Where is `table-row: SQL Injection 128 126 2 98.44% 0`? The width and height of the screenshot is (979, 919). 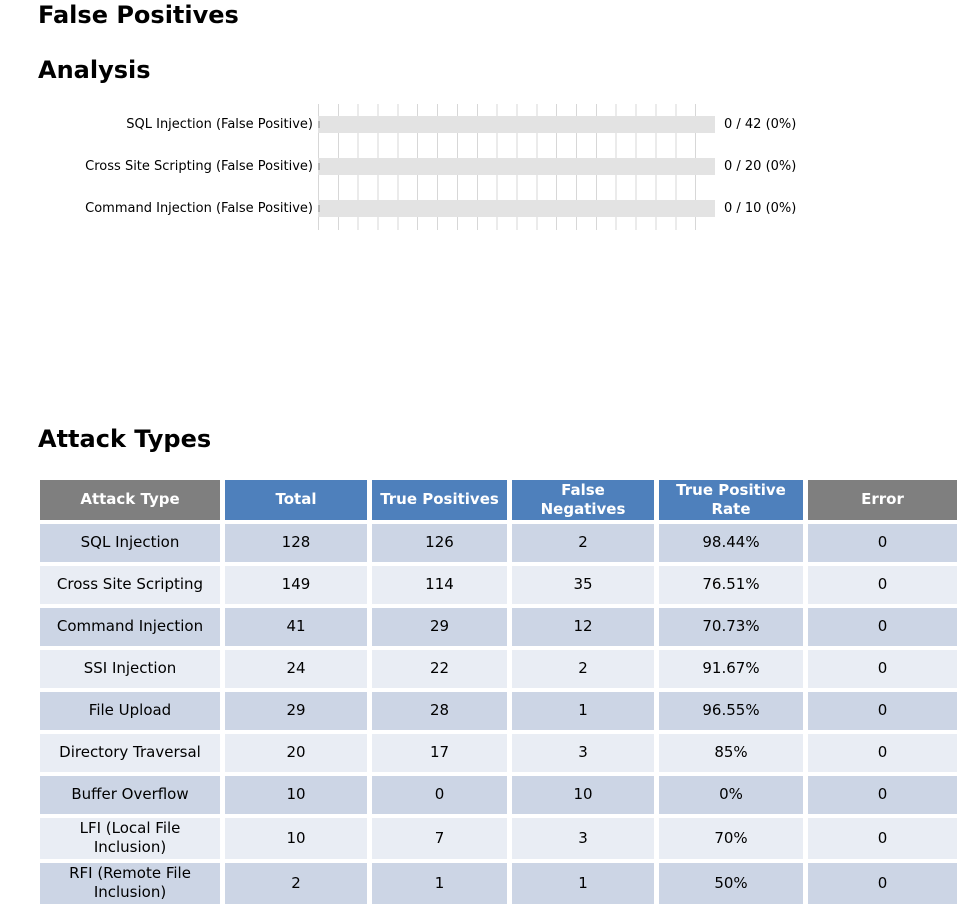 table-row: SQL Injection 128 126 2 98.44% 0 is located at coordinates (498, 542).